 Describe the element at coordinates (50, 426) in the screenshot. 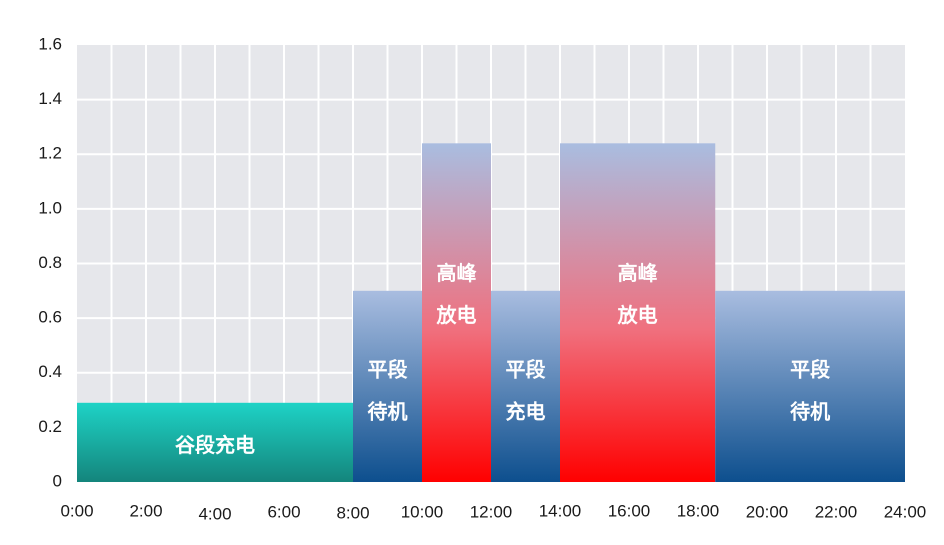

I see `y-tick-label: 0.2` at that location.